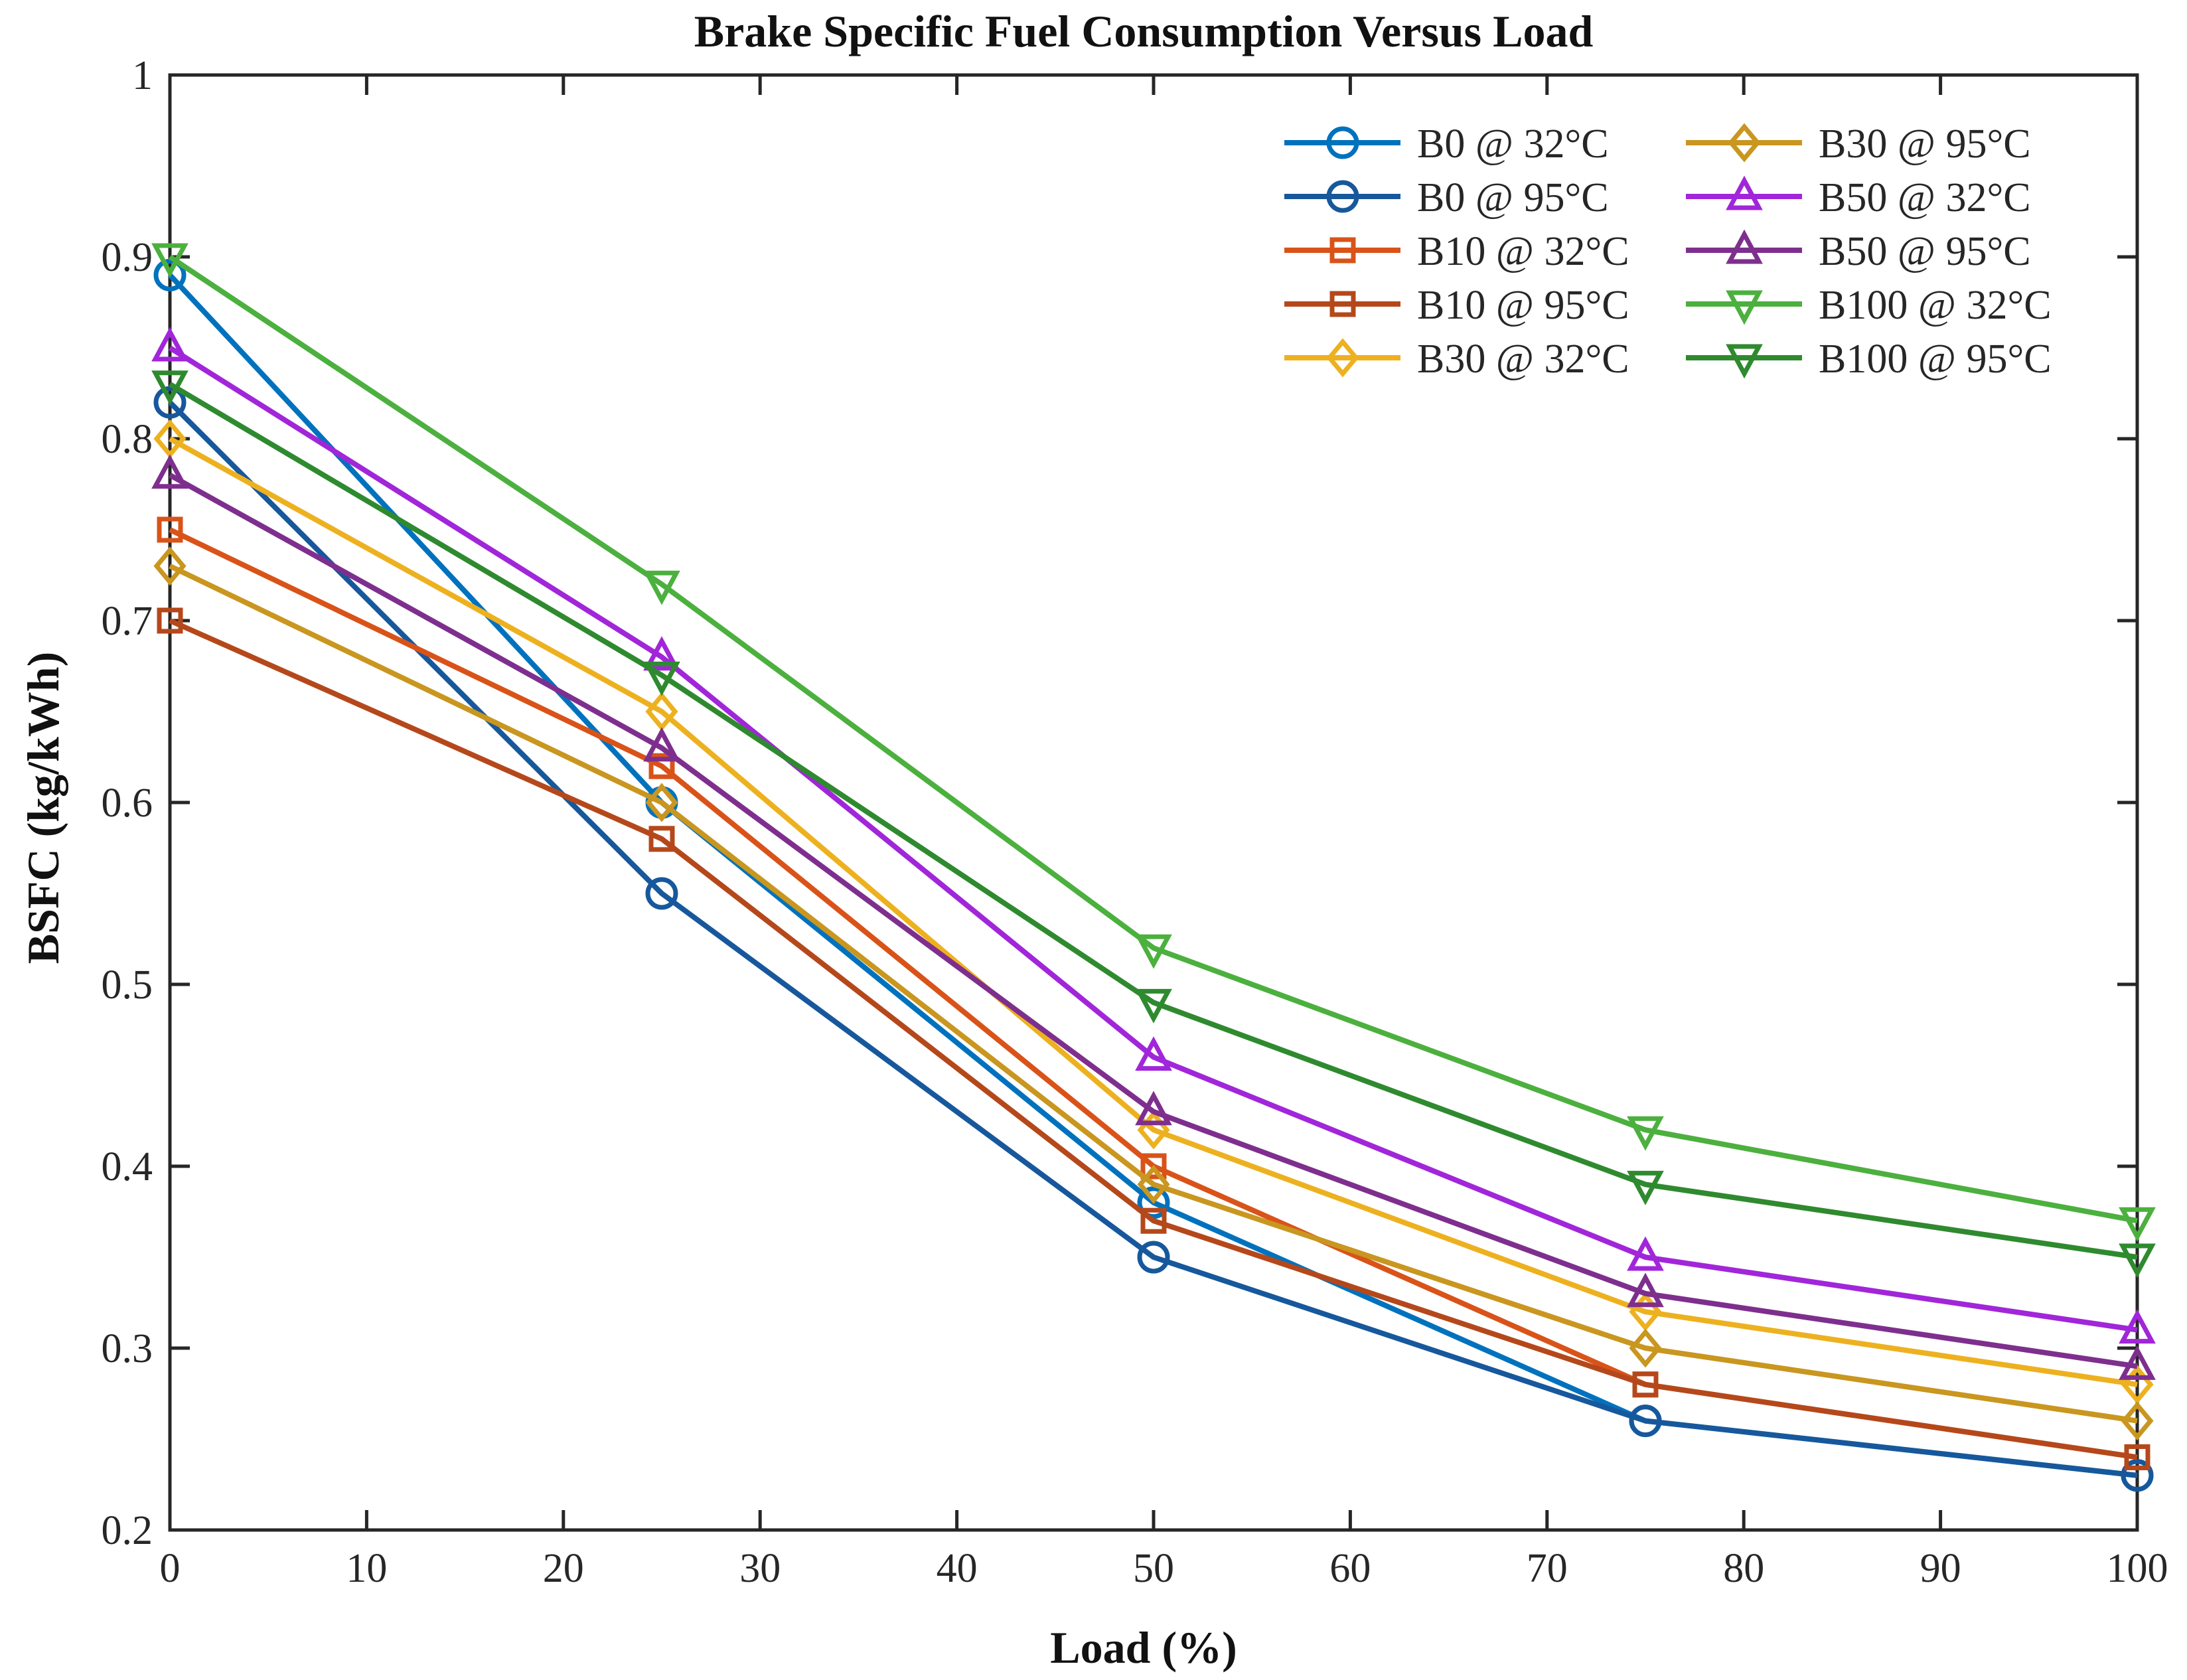 The image size is (2187, 1680). I want to click on y-tick-label: 0.8, so click(127, 439).